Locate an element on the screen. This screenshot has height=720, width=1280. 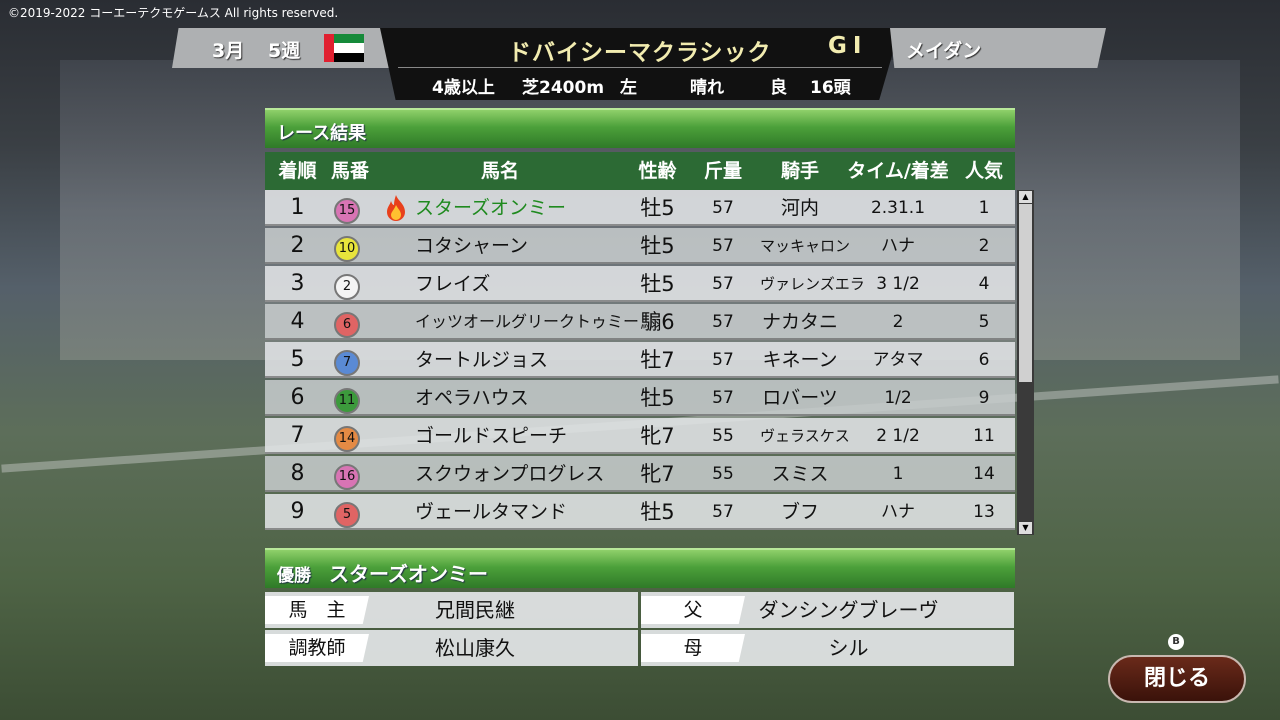
position: 8 is located at coordinates (297, 473).